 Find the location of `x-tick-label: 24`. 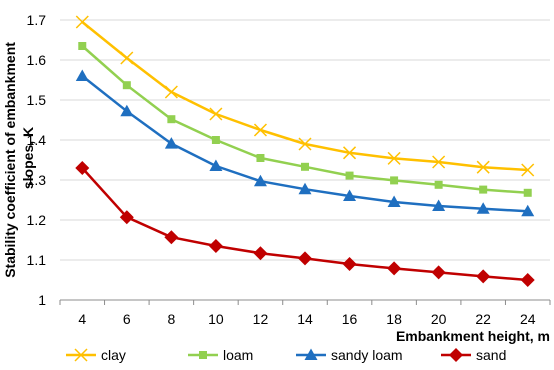

x-tick-label: 24 is located at coordinates (528, 319).